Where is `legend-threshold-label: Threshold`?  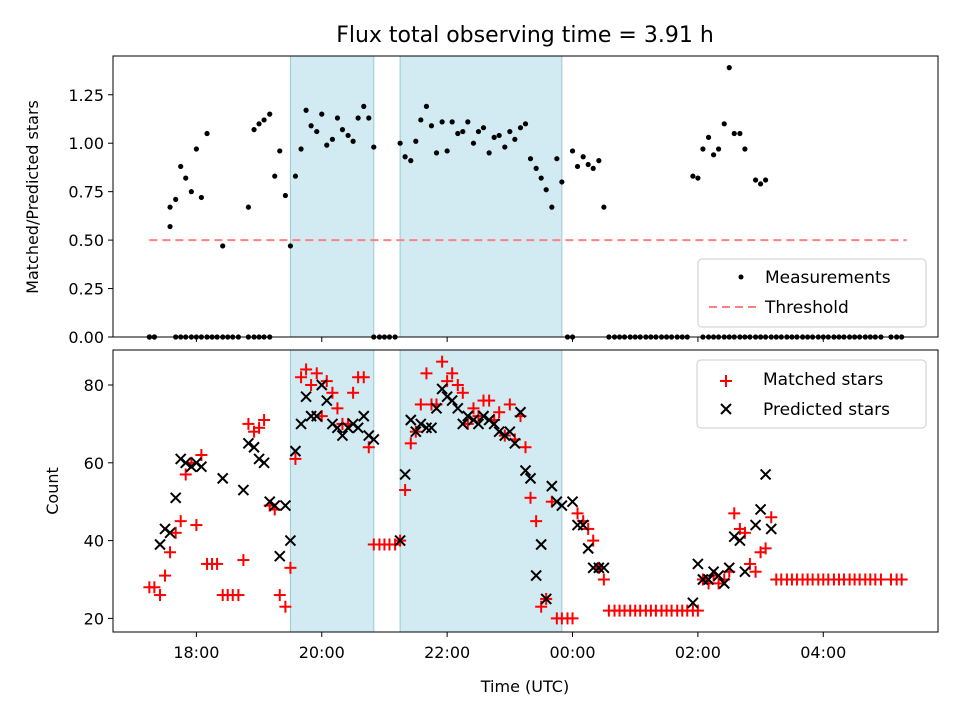 legend-threshold-label: Threshold is located at coordinates (806, 308).